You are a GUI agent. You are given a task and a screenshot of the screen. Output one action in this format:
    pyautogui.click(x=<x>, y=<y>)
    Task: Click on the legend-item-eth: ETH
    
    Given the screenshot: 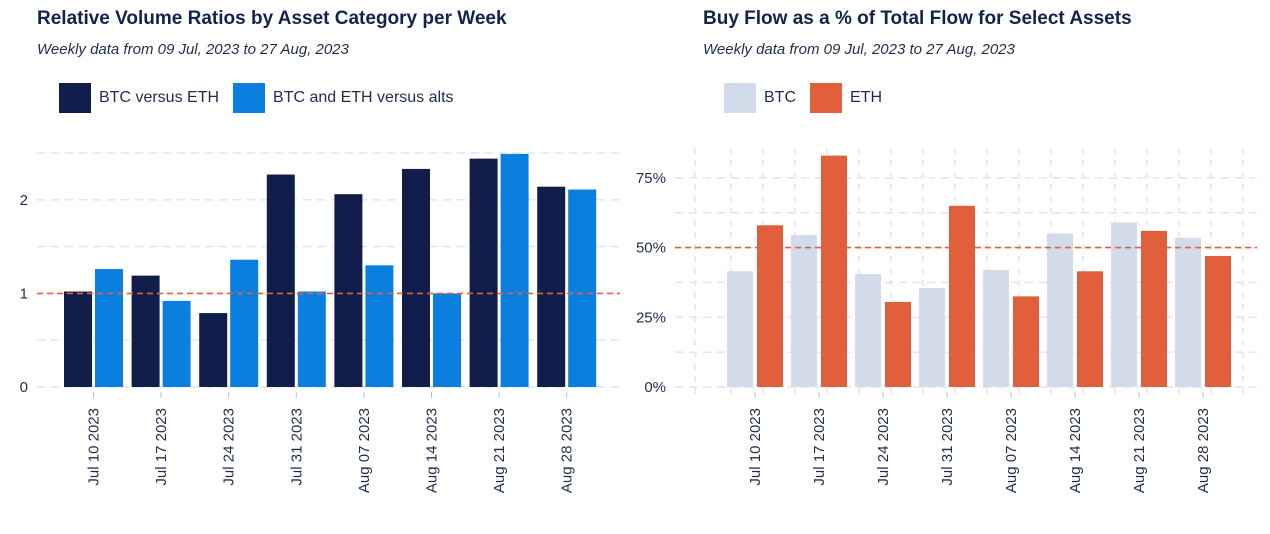 What is the action you would take?
    pyautogui.click(x=846, y=98)
    